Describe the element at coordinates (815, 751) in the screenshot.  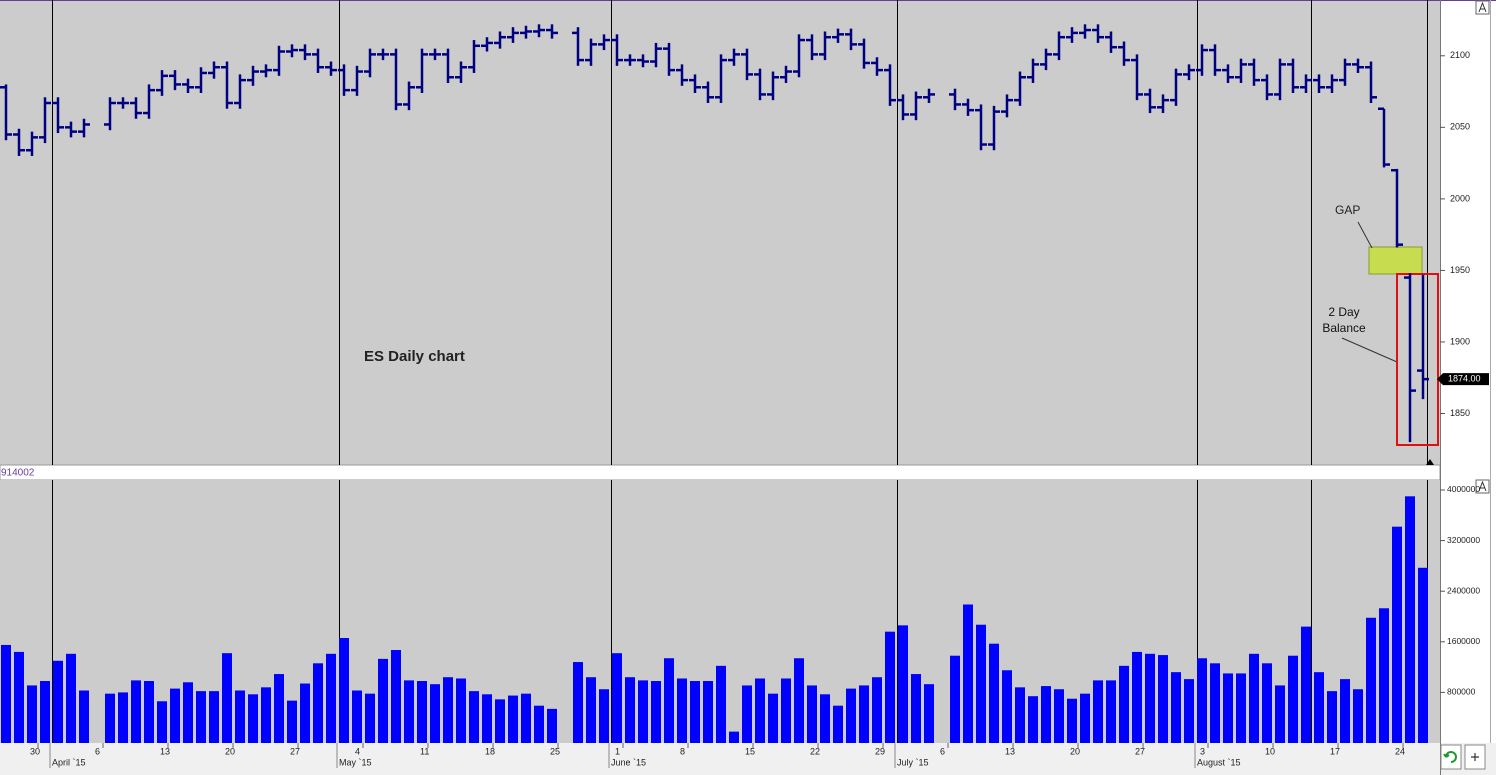
I see `x-tick-label: 22` at that location.